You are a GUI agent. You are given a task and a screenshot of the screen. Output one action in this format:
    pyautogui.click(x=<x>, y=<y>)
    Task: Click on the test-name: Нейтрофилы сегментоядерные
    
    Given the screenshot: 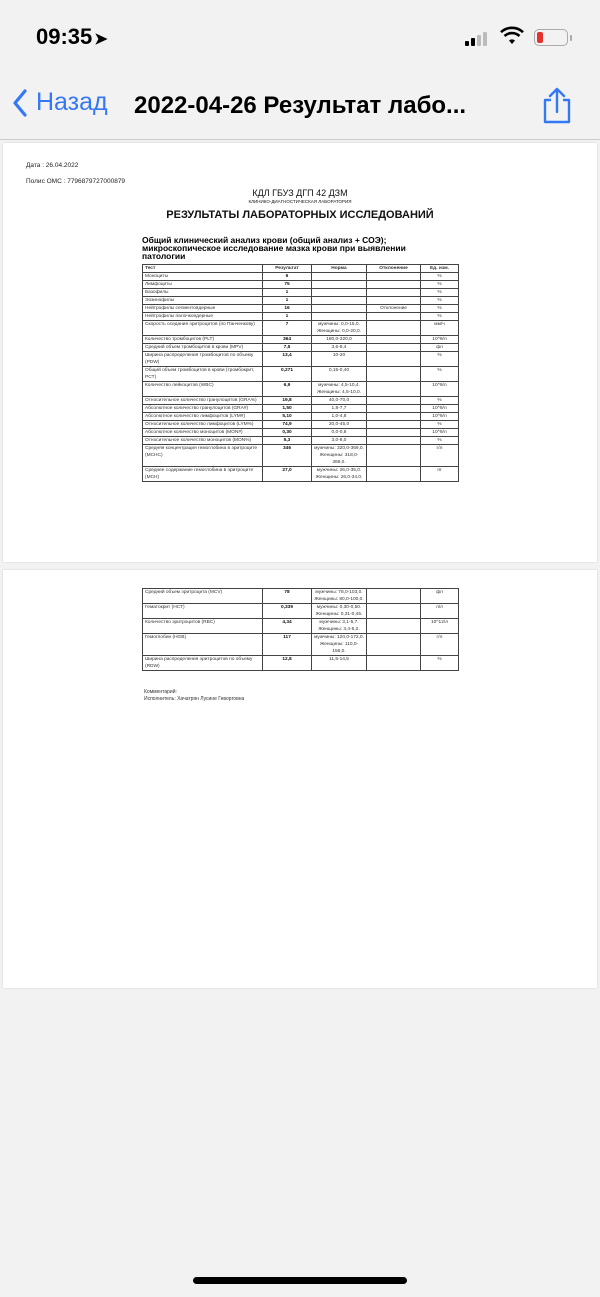 What is the action you would take?
    pyautogui.click(x=202, y=308)
    